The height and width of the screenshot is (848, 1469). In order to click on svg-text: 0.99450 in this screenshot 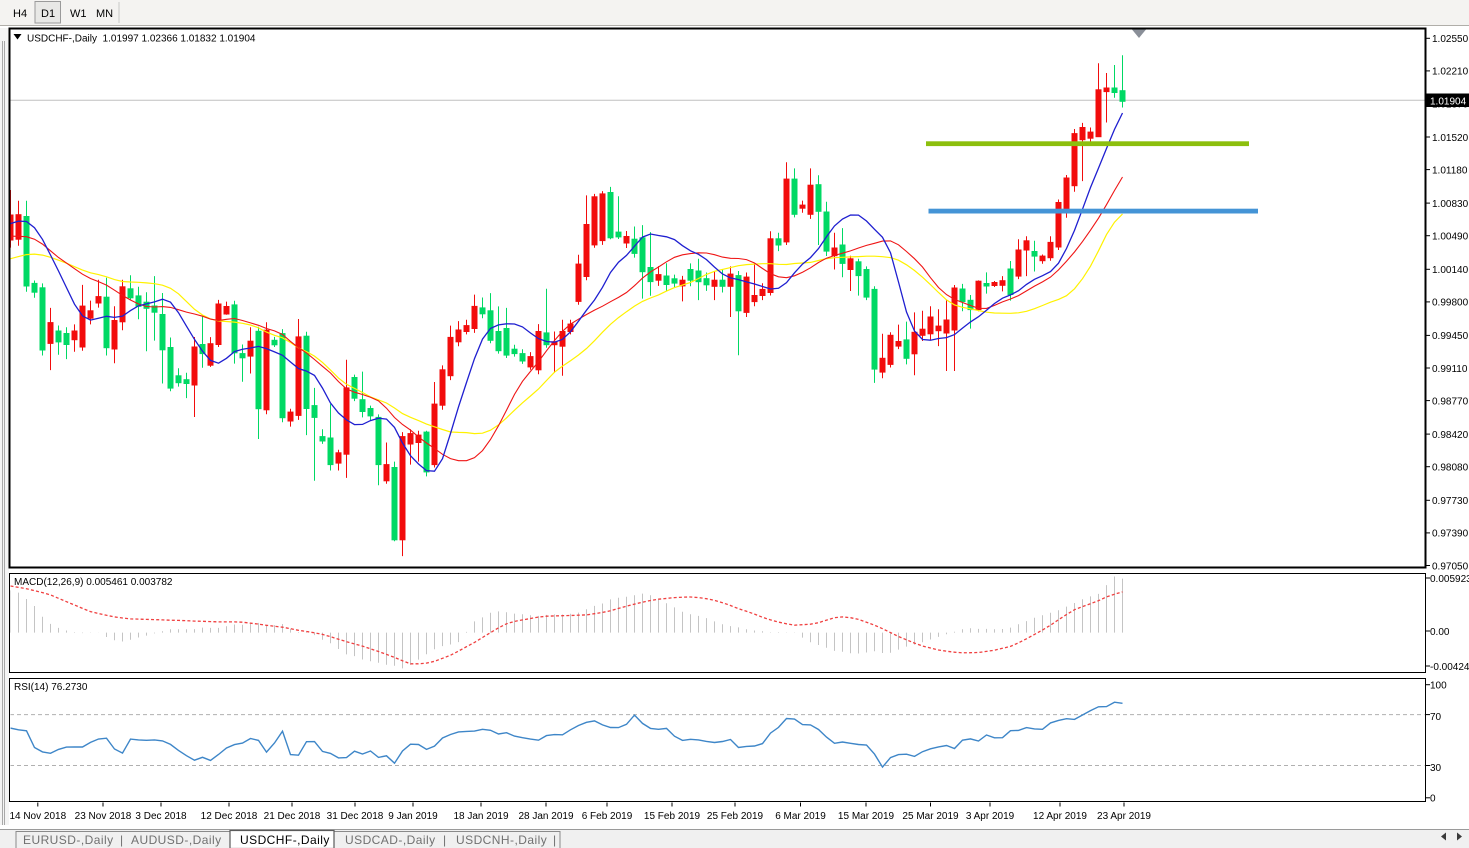, I will do `click(1450, 336)`.